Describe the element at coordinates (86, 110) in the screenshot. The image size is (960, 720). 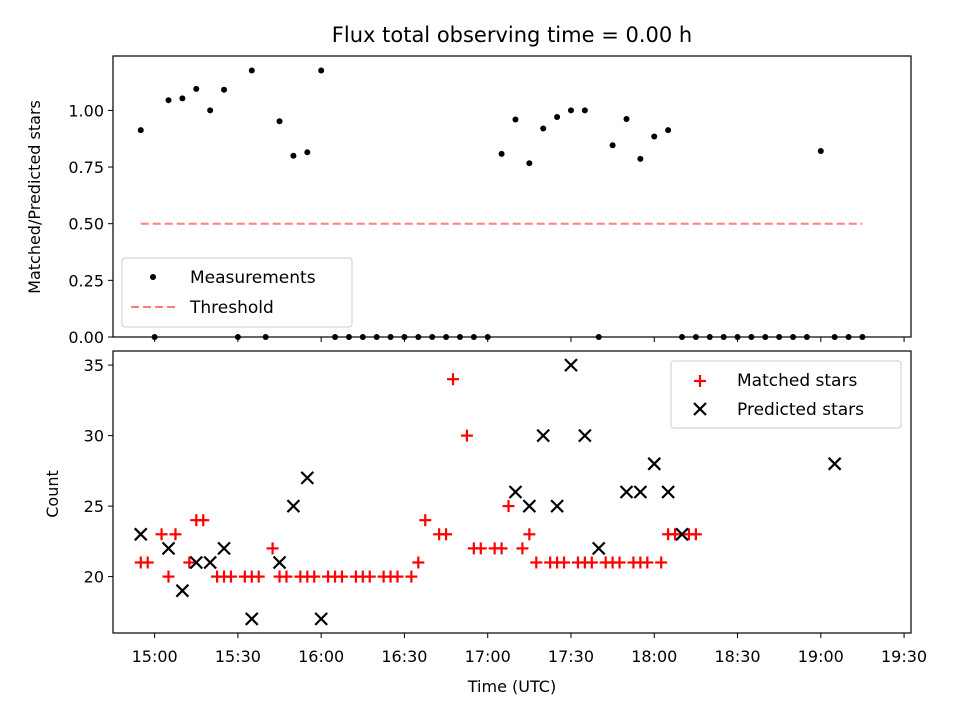
I see `top-ytick-label-4: 1.00` at that location.